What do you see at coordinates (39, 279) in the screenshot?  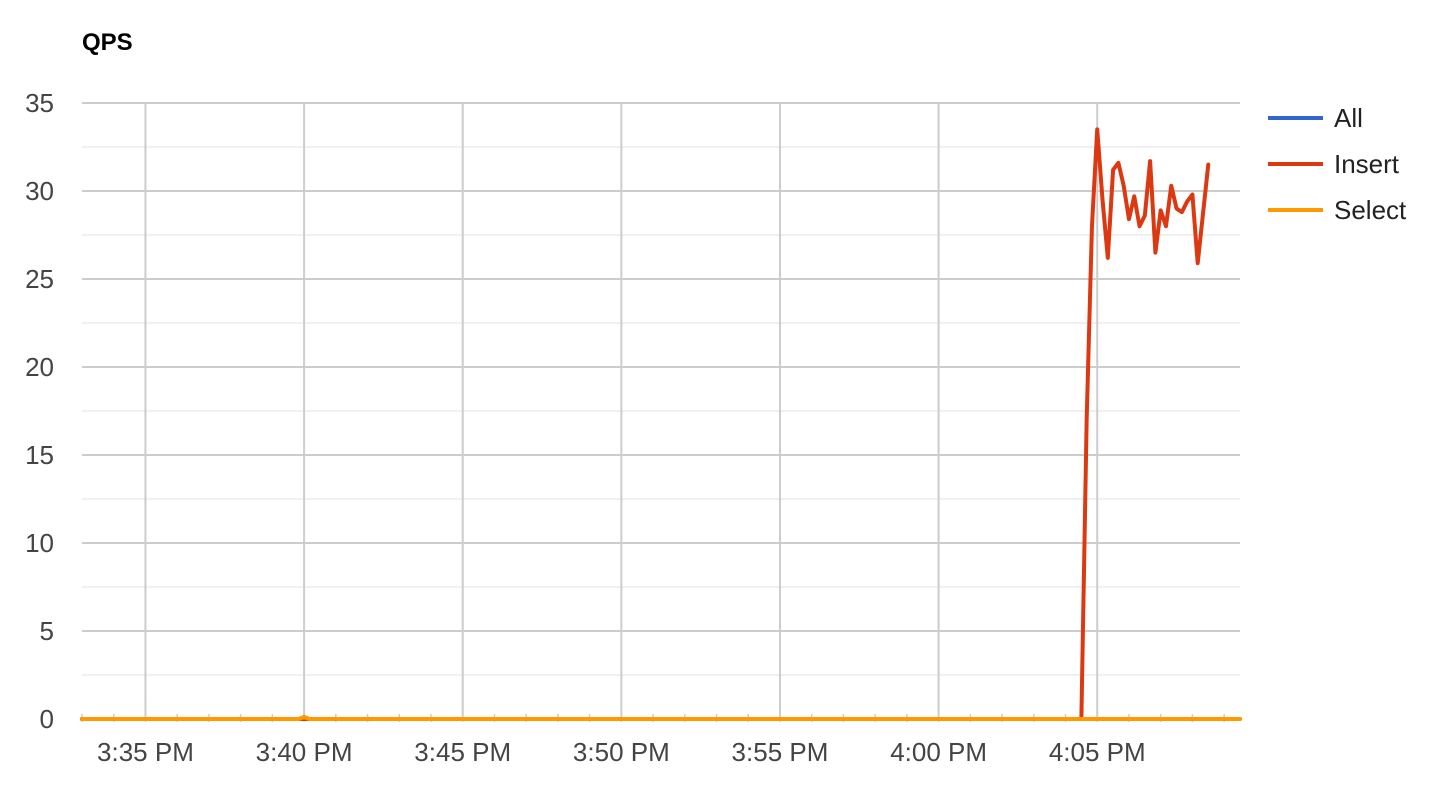 I see `y-tick-label: 25` at bounding box center [39, 279].